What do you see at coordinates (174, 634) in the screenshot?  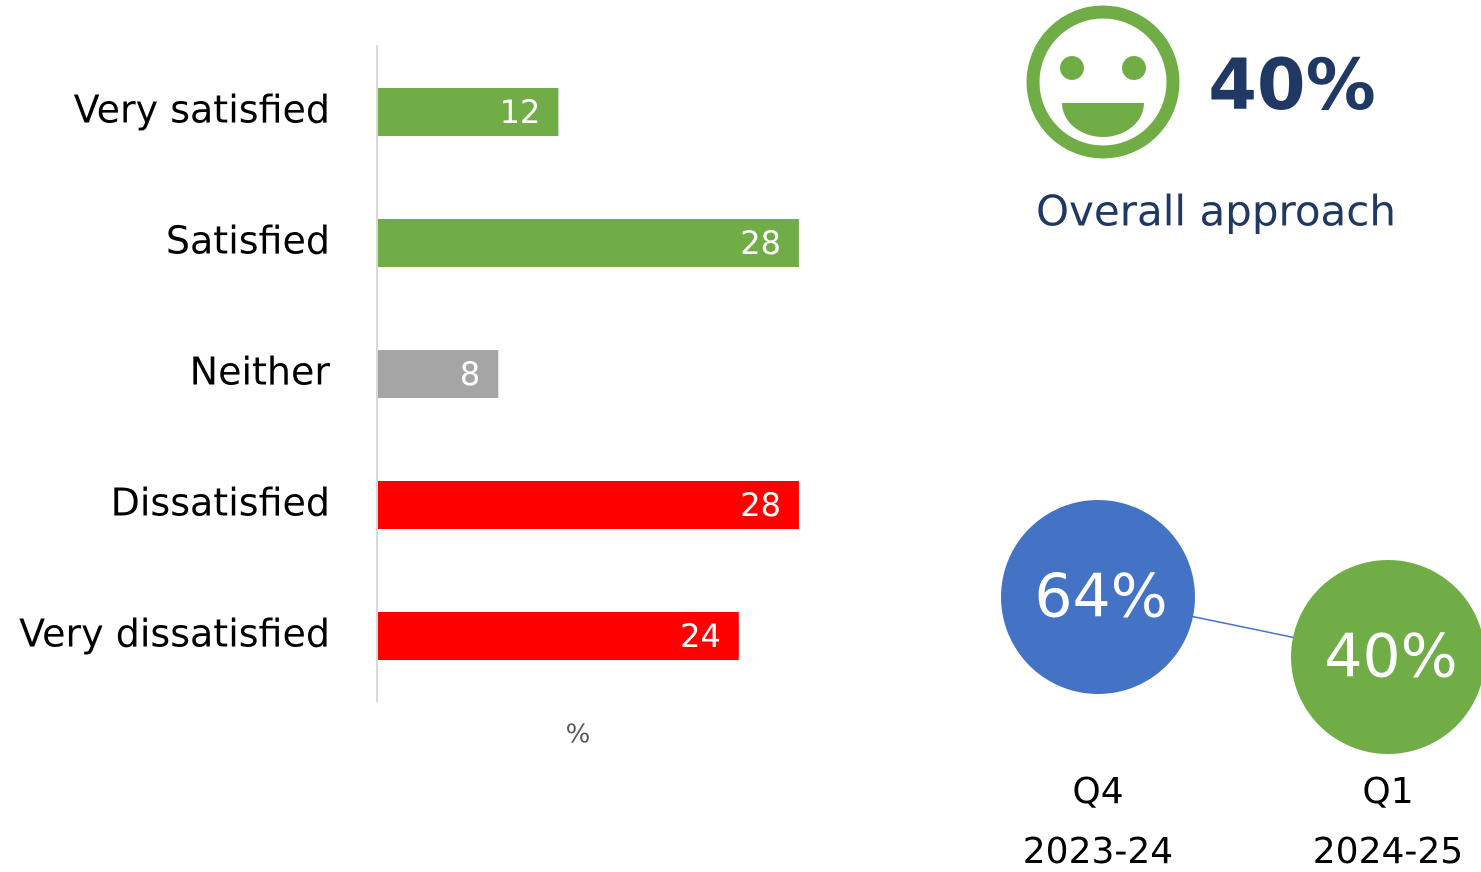 I see `category-label: Very dissatisfied` at bounding box center [174, 634].